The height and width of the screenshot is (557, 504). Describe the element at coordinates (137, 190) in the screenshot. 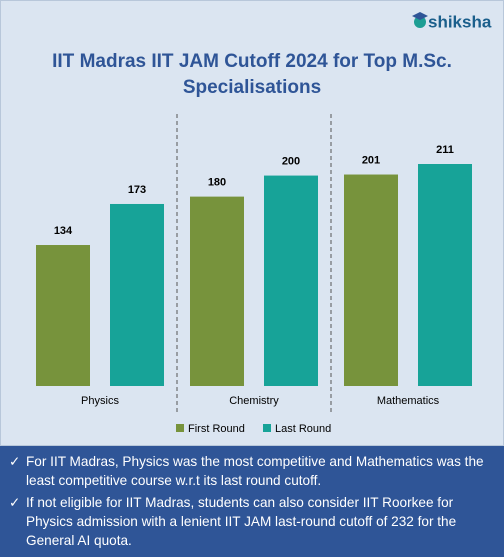

I see `data-label: 173` at that location.